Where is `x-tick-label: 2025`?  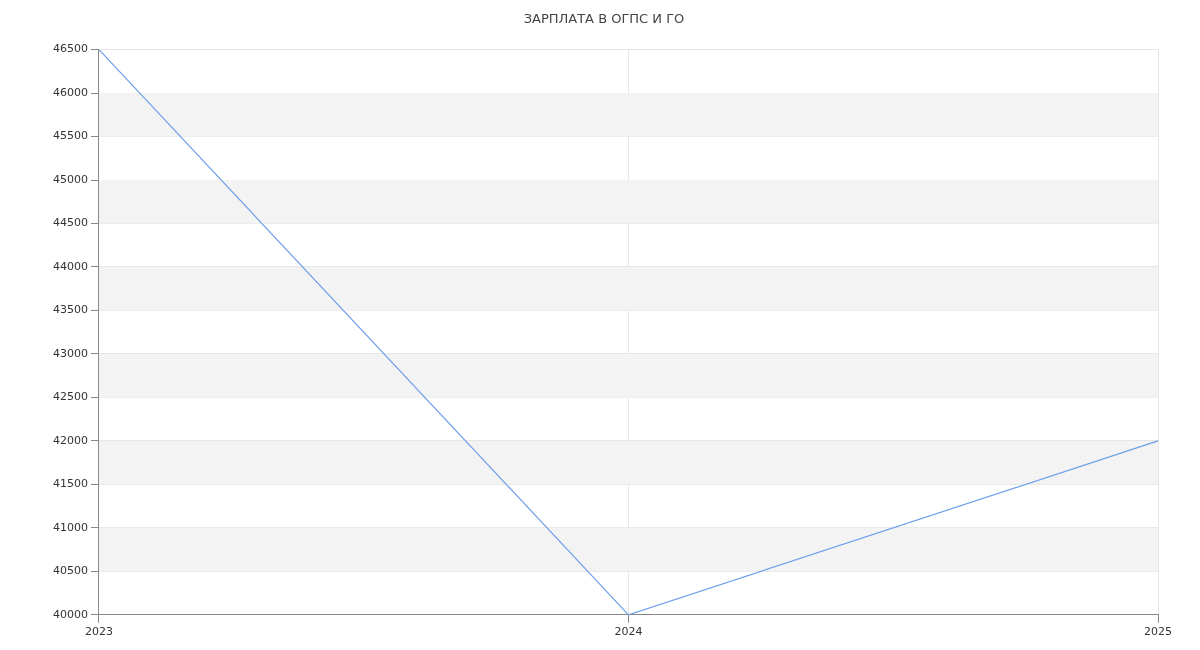
x-tick-label: 2025 is located at coordinates (1158, 632).